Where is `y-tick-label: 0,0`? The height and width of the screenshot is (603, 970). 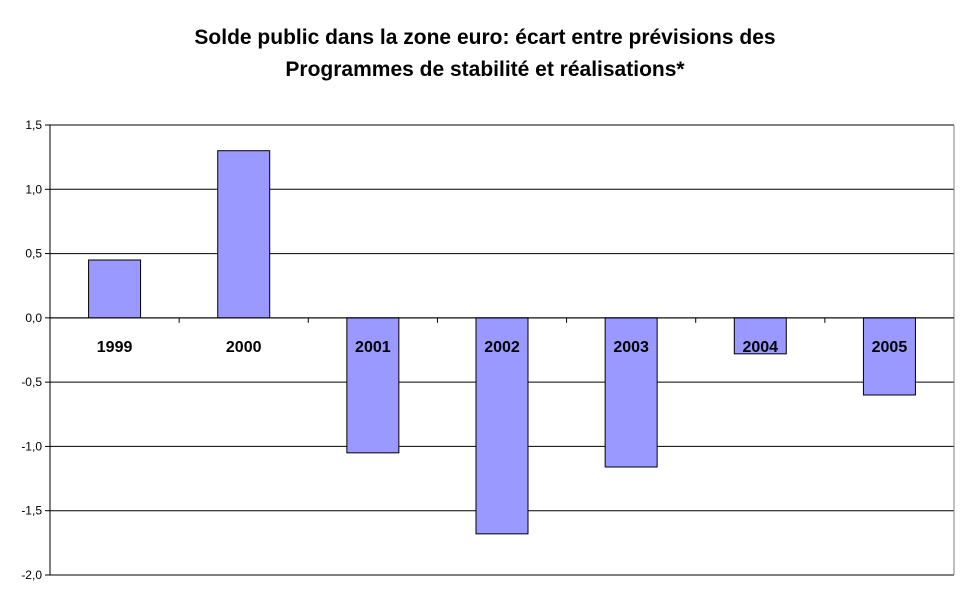
y-tick-label: 0,0 is located at coordinates (33, 318).